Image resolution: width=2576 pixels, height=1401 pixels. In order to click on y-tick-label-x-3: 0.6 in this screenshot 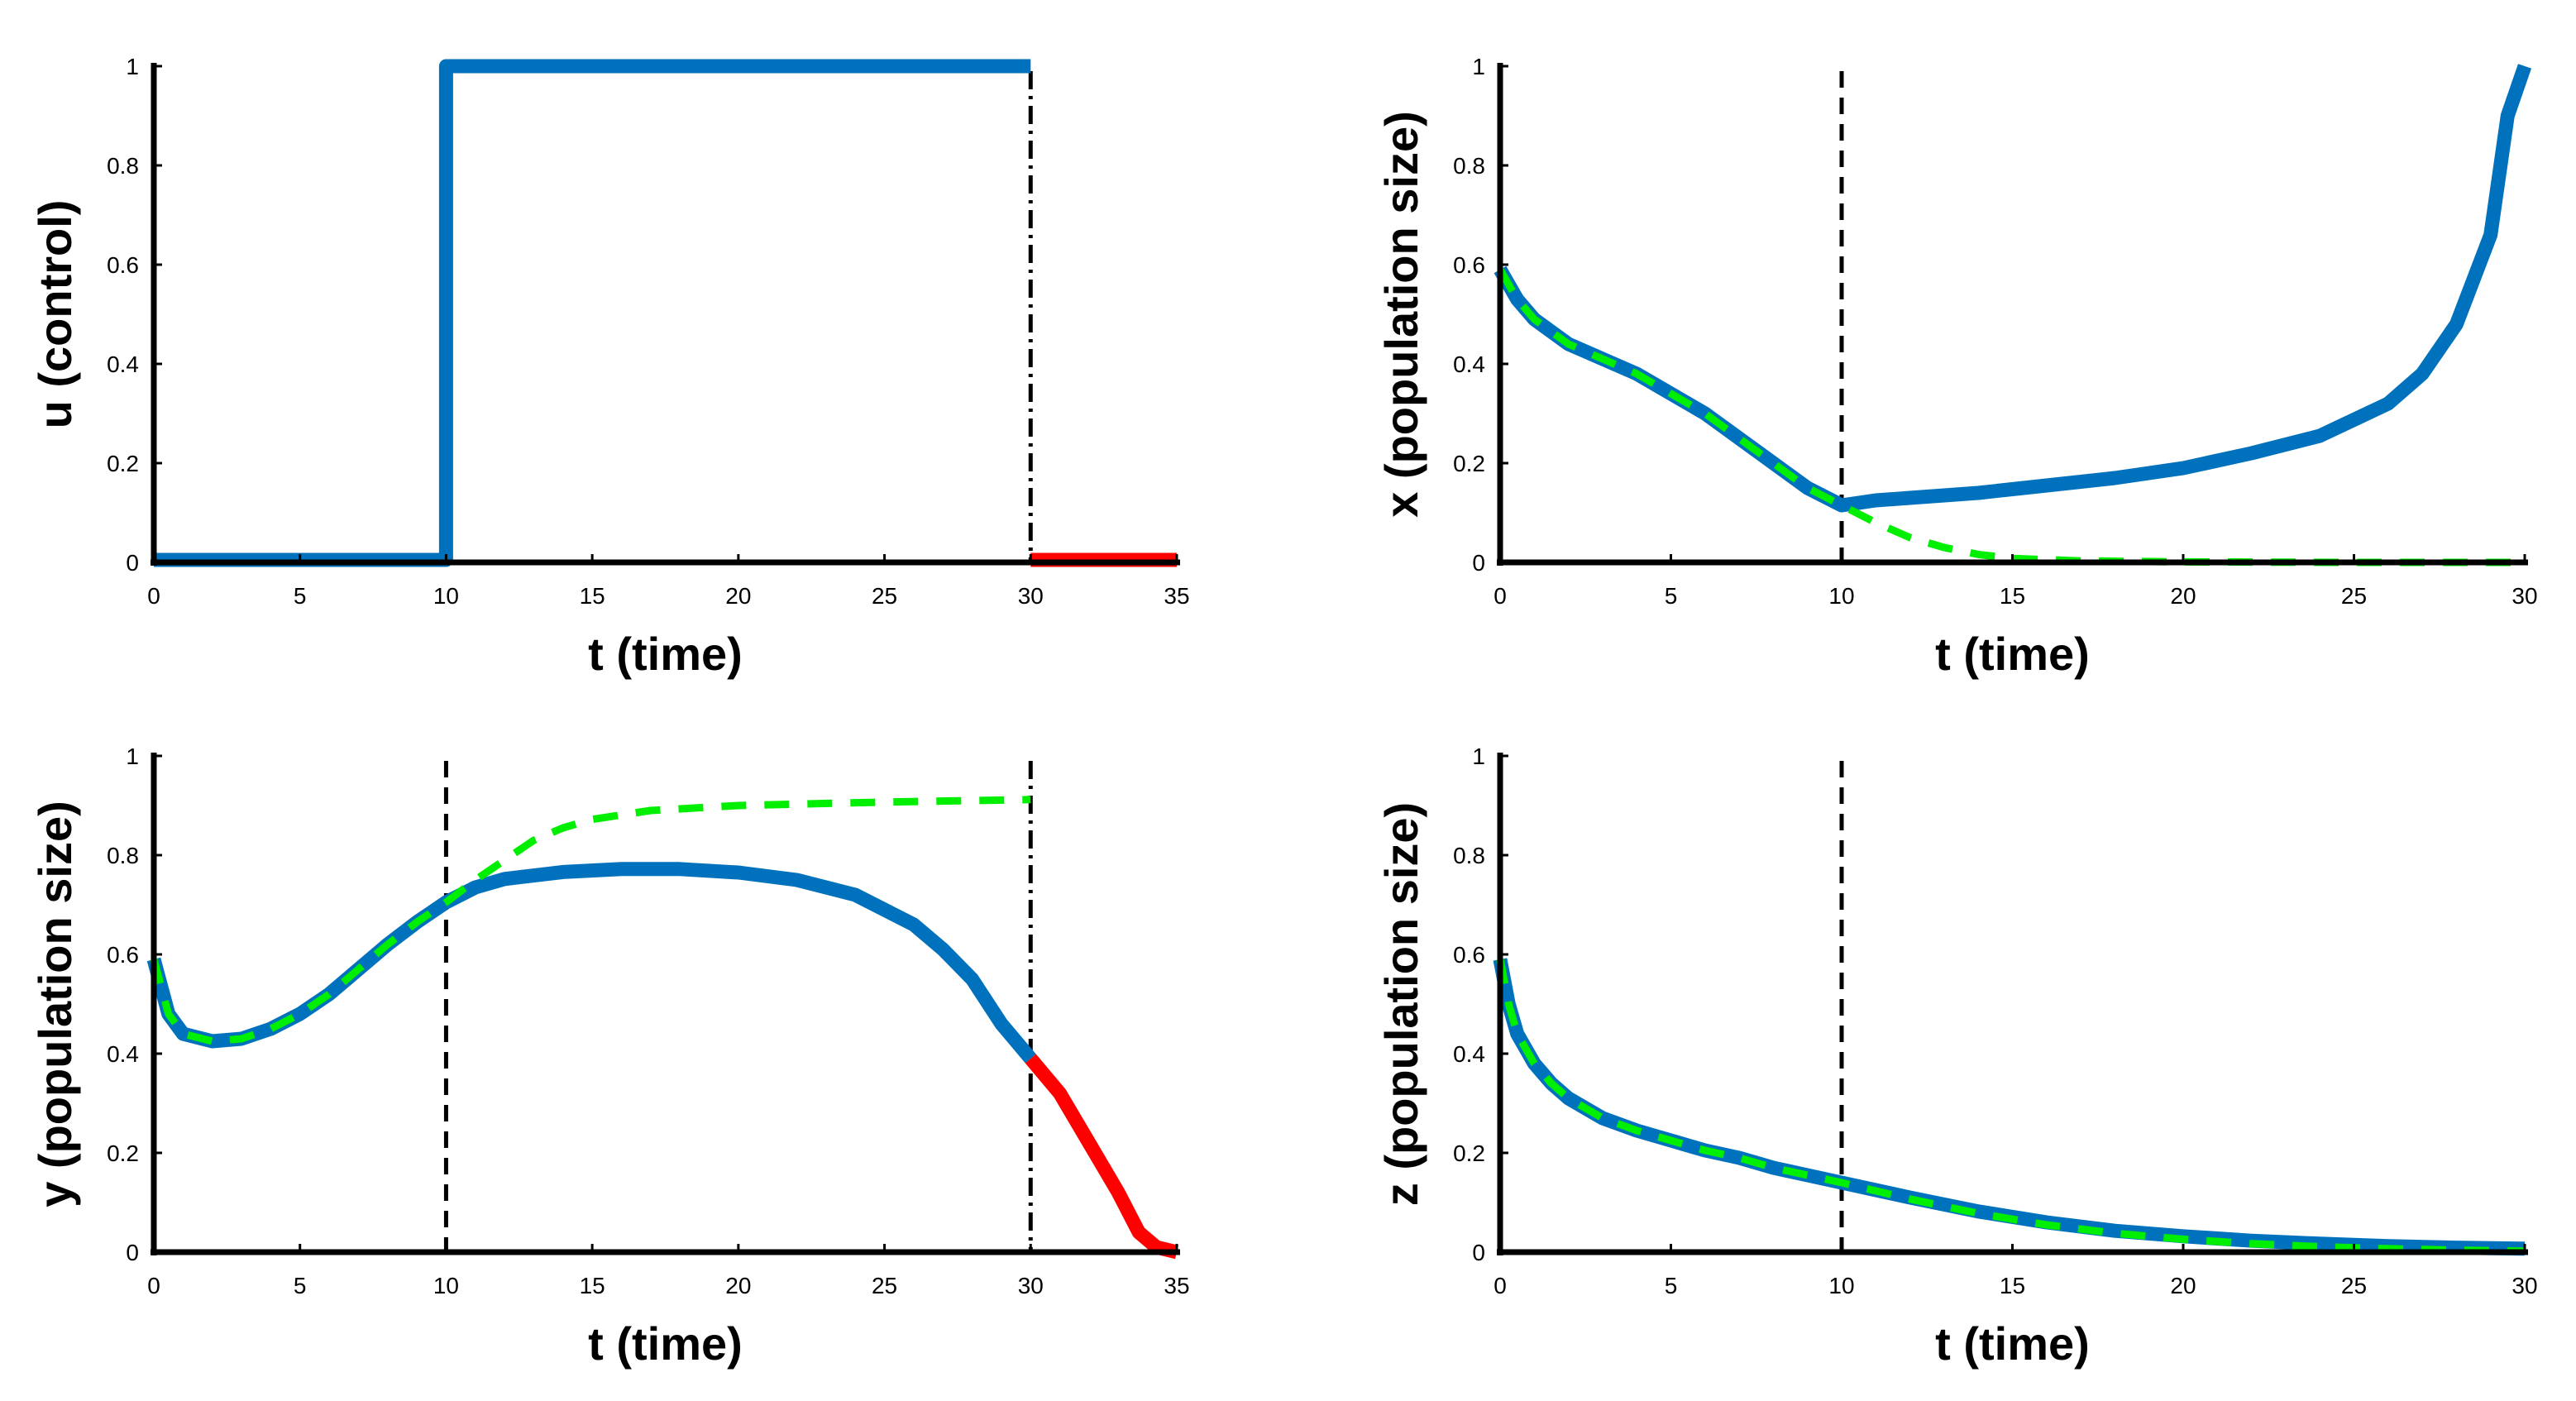, I will do `click(1469, 265)`.